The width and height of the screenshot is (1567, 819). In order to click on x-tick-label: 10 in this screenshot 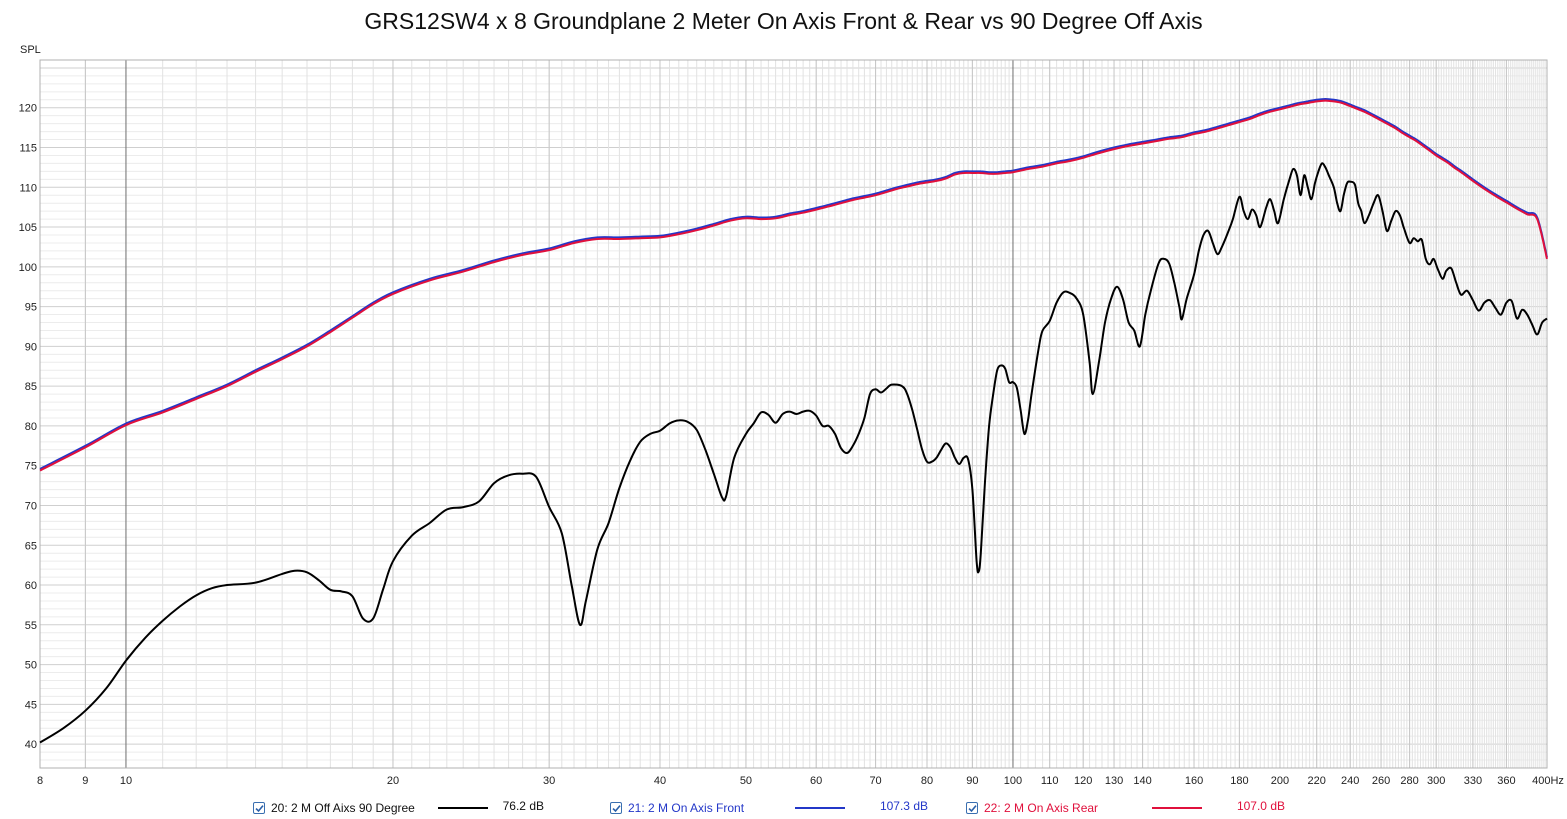, I will do `click(126, 781)`.